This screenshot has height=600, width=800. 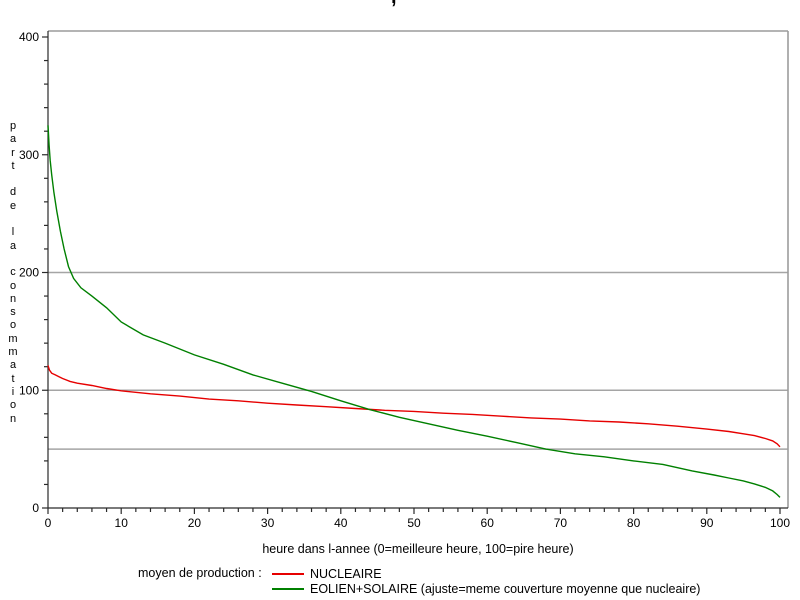 I want to click on legend-line-eolien-solaire-swatch, so click(x=288, y=588).